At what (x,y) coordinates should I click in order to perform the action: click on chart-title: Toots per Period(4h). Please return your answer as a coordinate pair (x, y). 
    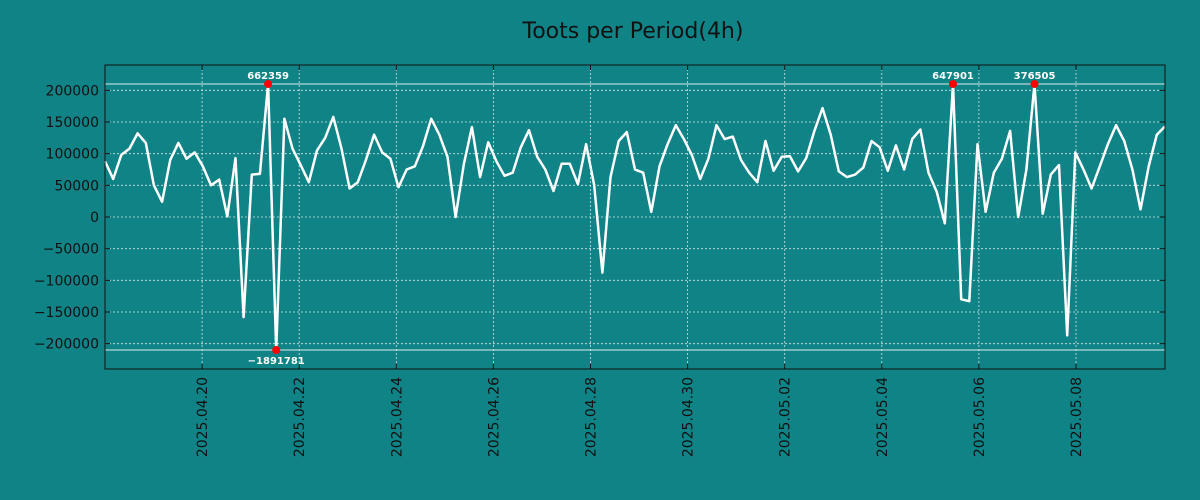
    Looking at the image, I should click on (633, 31).